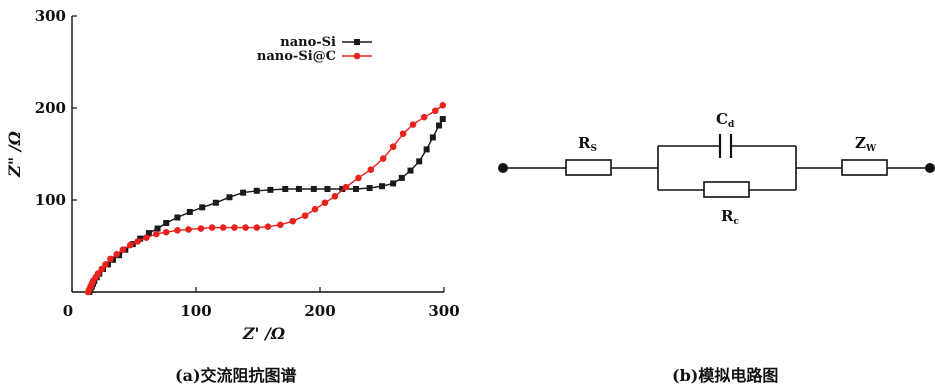 This screenshot has width=935, height=391. What do you see at coordinates (50, 200) in the screenshot?
I see `y-tick-label: 100` at bounding box center [50, 200].